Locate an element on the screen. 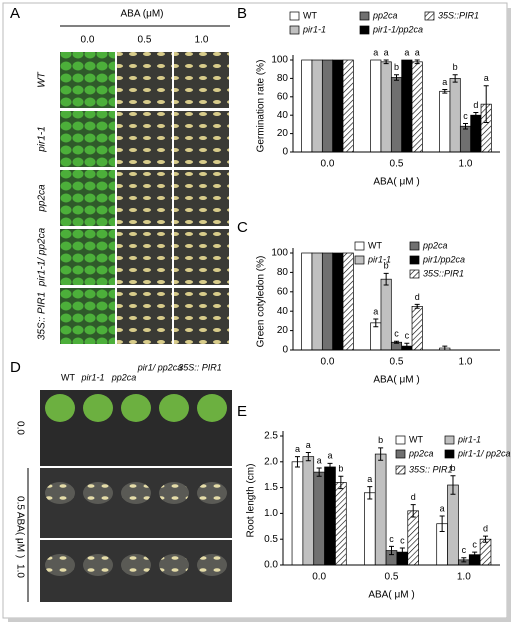  axis-title: ABA (μM) is located at coordinates (142, 14).